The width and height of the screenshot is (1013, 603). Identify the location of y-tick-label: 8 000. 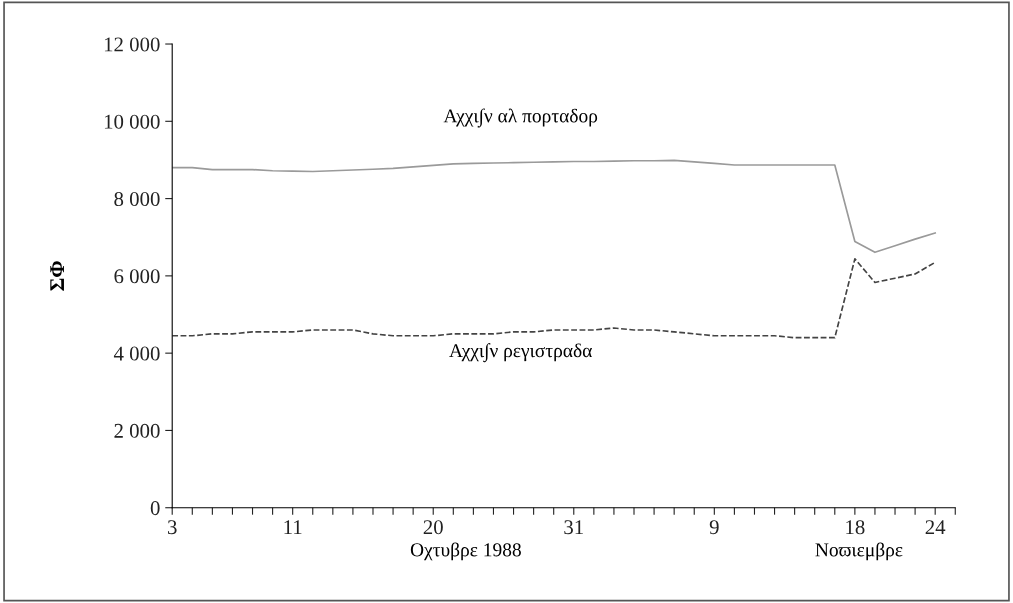
(137, 199).